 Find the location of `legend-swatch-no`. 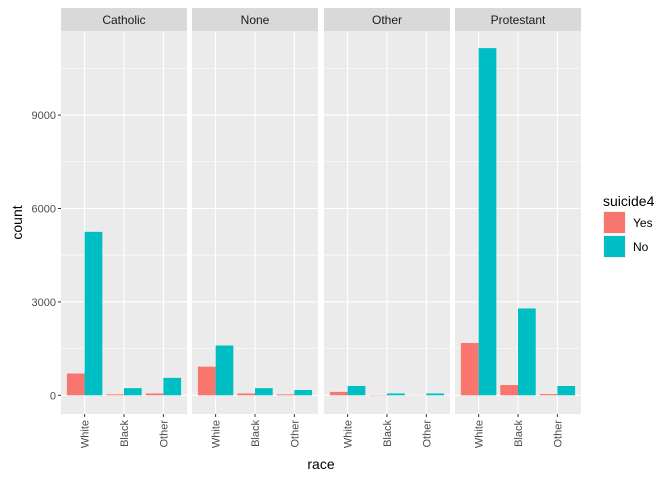

legend-swatch-no is located at coordinates (614, 246).